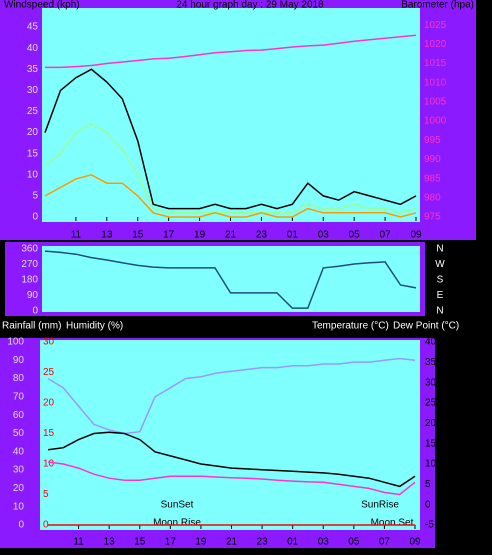  What do you see at coordinates (350, 326) in the screenshot?
I see `axis-label: Temperature (°C)` at bounding box center [350, 326].